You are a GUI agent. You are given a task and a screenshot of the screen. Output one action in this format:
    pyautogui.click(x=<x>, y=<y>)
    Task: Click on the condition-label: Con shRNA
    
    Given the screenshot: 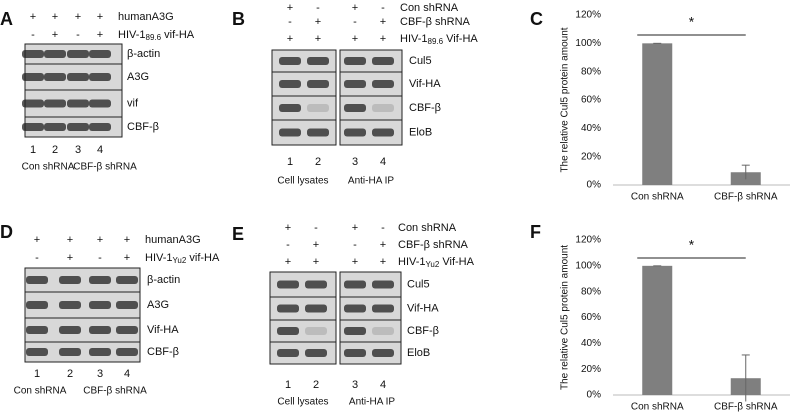 What is the action you would take?
    pyautogui.click(x=429, y=8)
    